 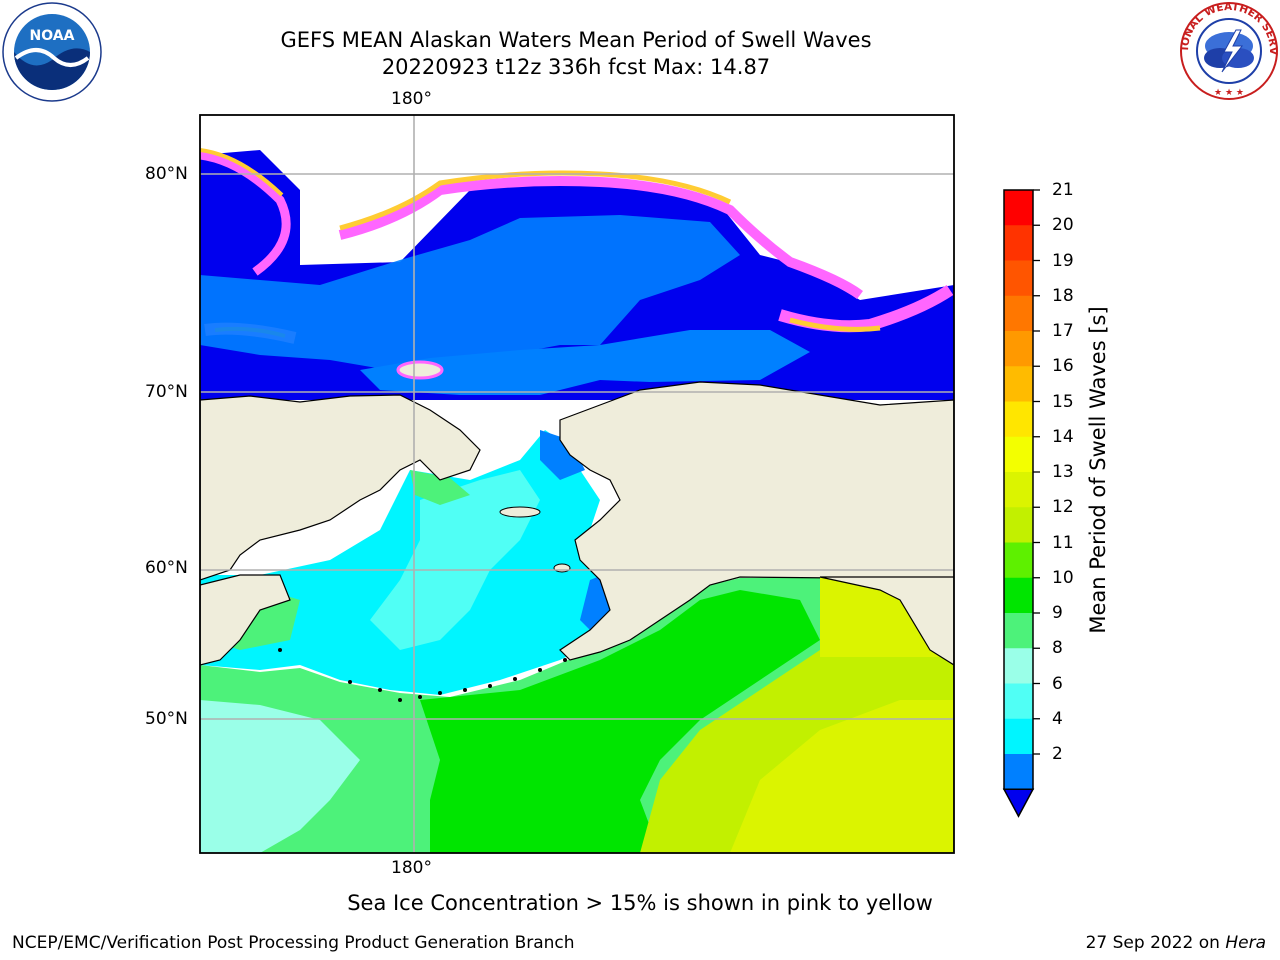 What do you see at coordinates (1057, 648) in the screenshot?
I see `colorbar-tick-label: 8` at bounding box center [1057, 648].